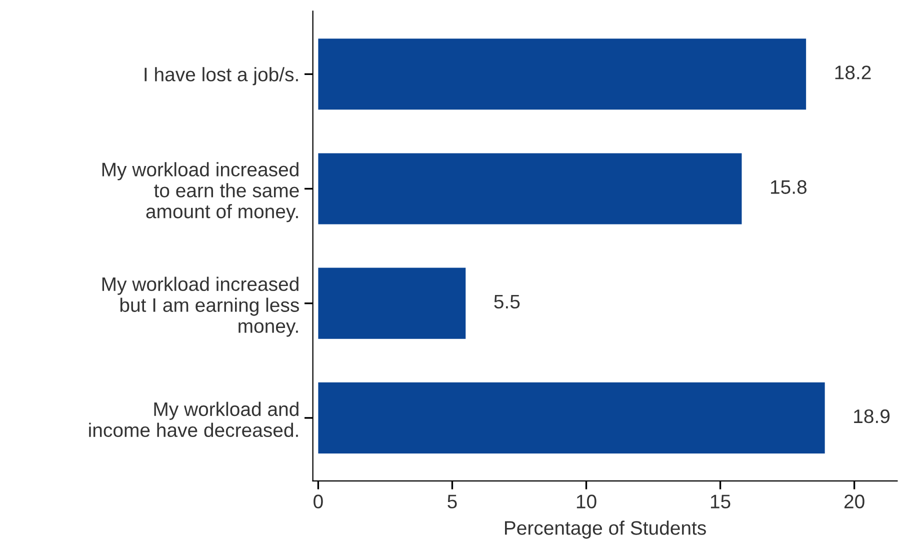 This screenshot has width=899, height=556. Describe the element at coordinates (720, 501) in the screenshot. I see `x-tick-label: 15` at that location.